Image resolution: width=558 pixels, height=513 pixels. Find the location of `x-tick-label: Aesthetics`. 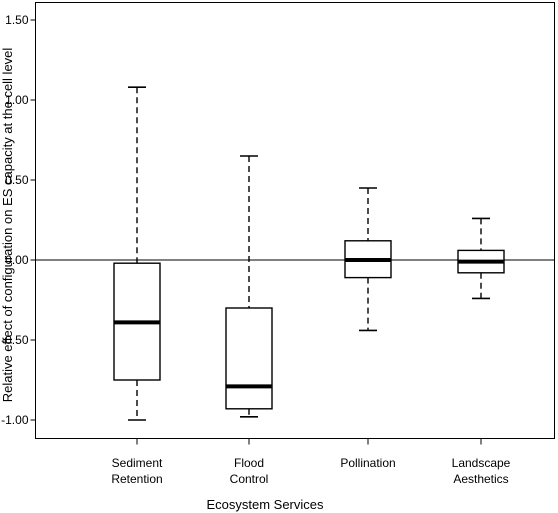

x-tick-label: Aesthetics is located at coordinates (480, 479).